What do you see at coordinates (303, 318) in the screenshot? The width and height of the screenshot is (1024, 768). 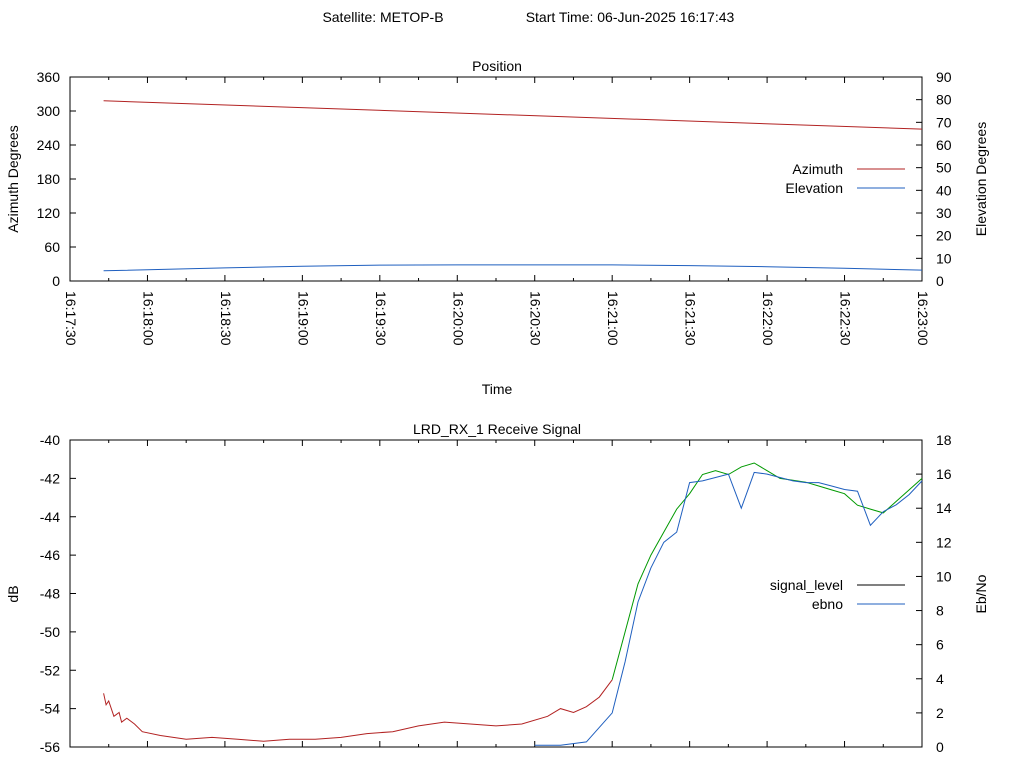 I see `position-x-tick-label: 16:19:00` at bounding box center [303, 318].